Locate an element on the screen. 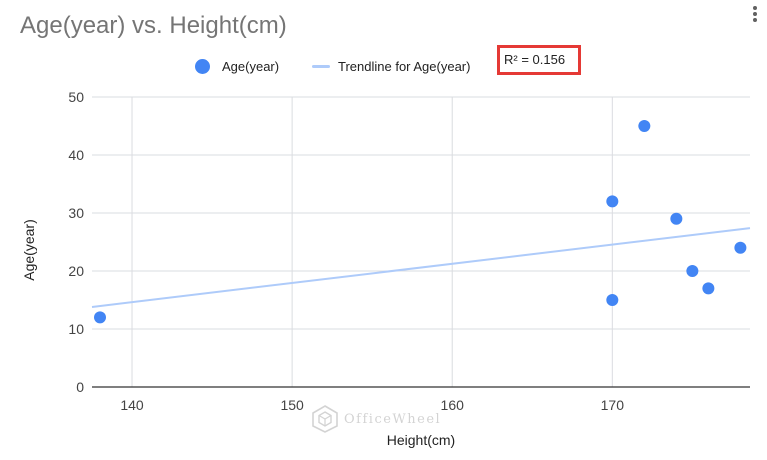  r-squared-label: R² = 0.156 is located at coordinates (535, 59).